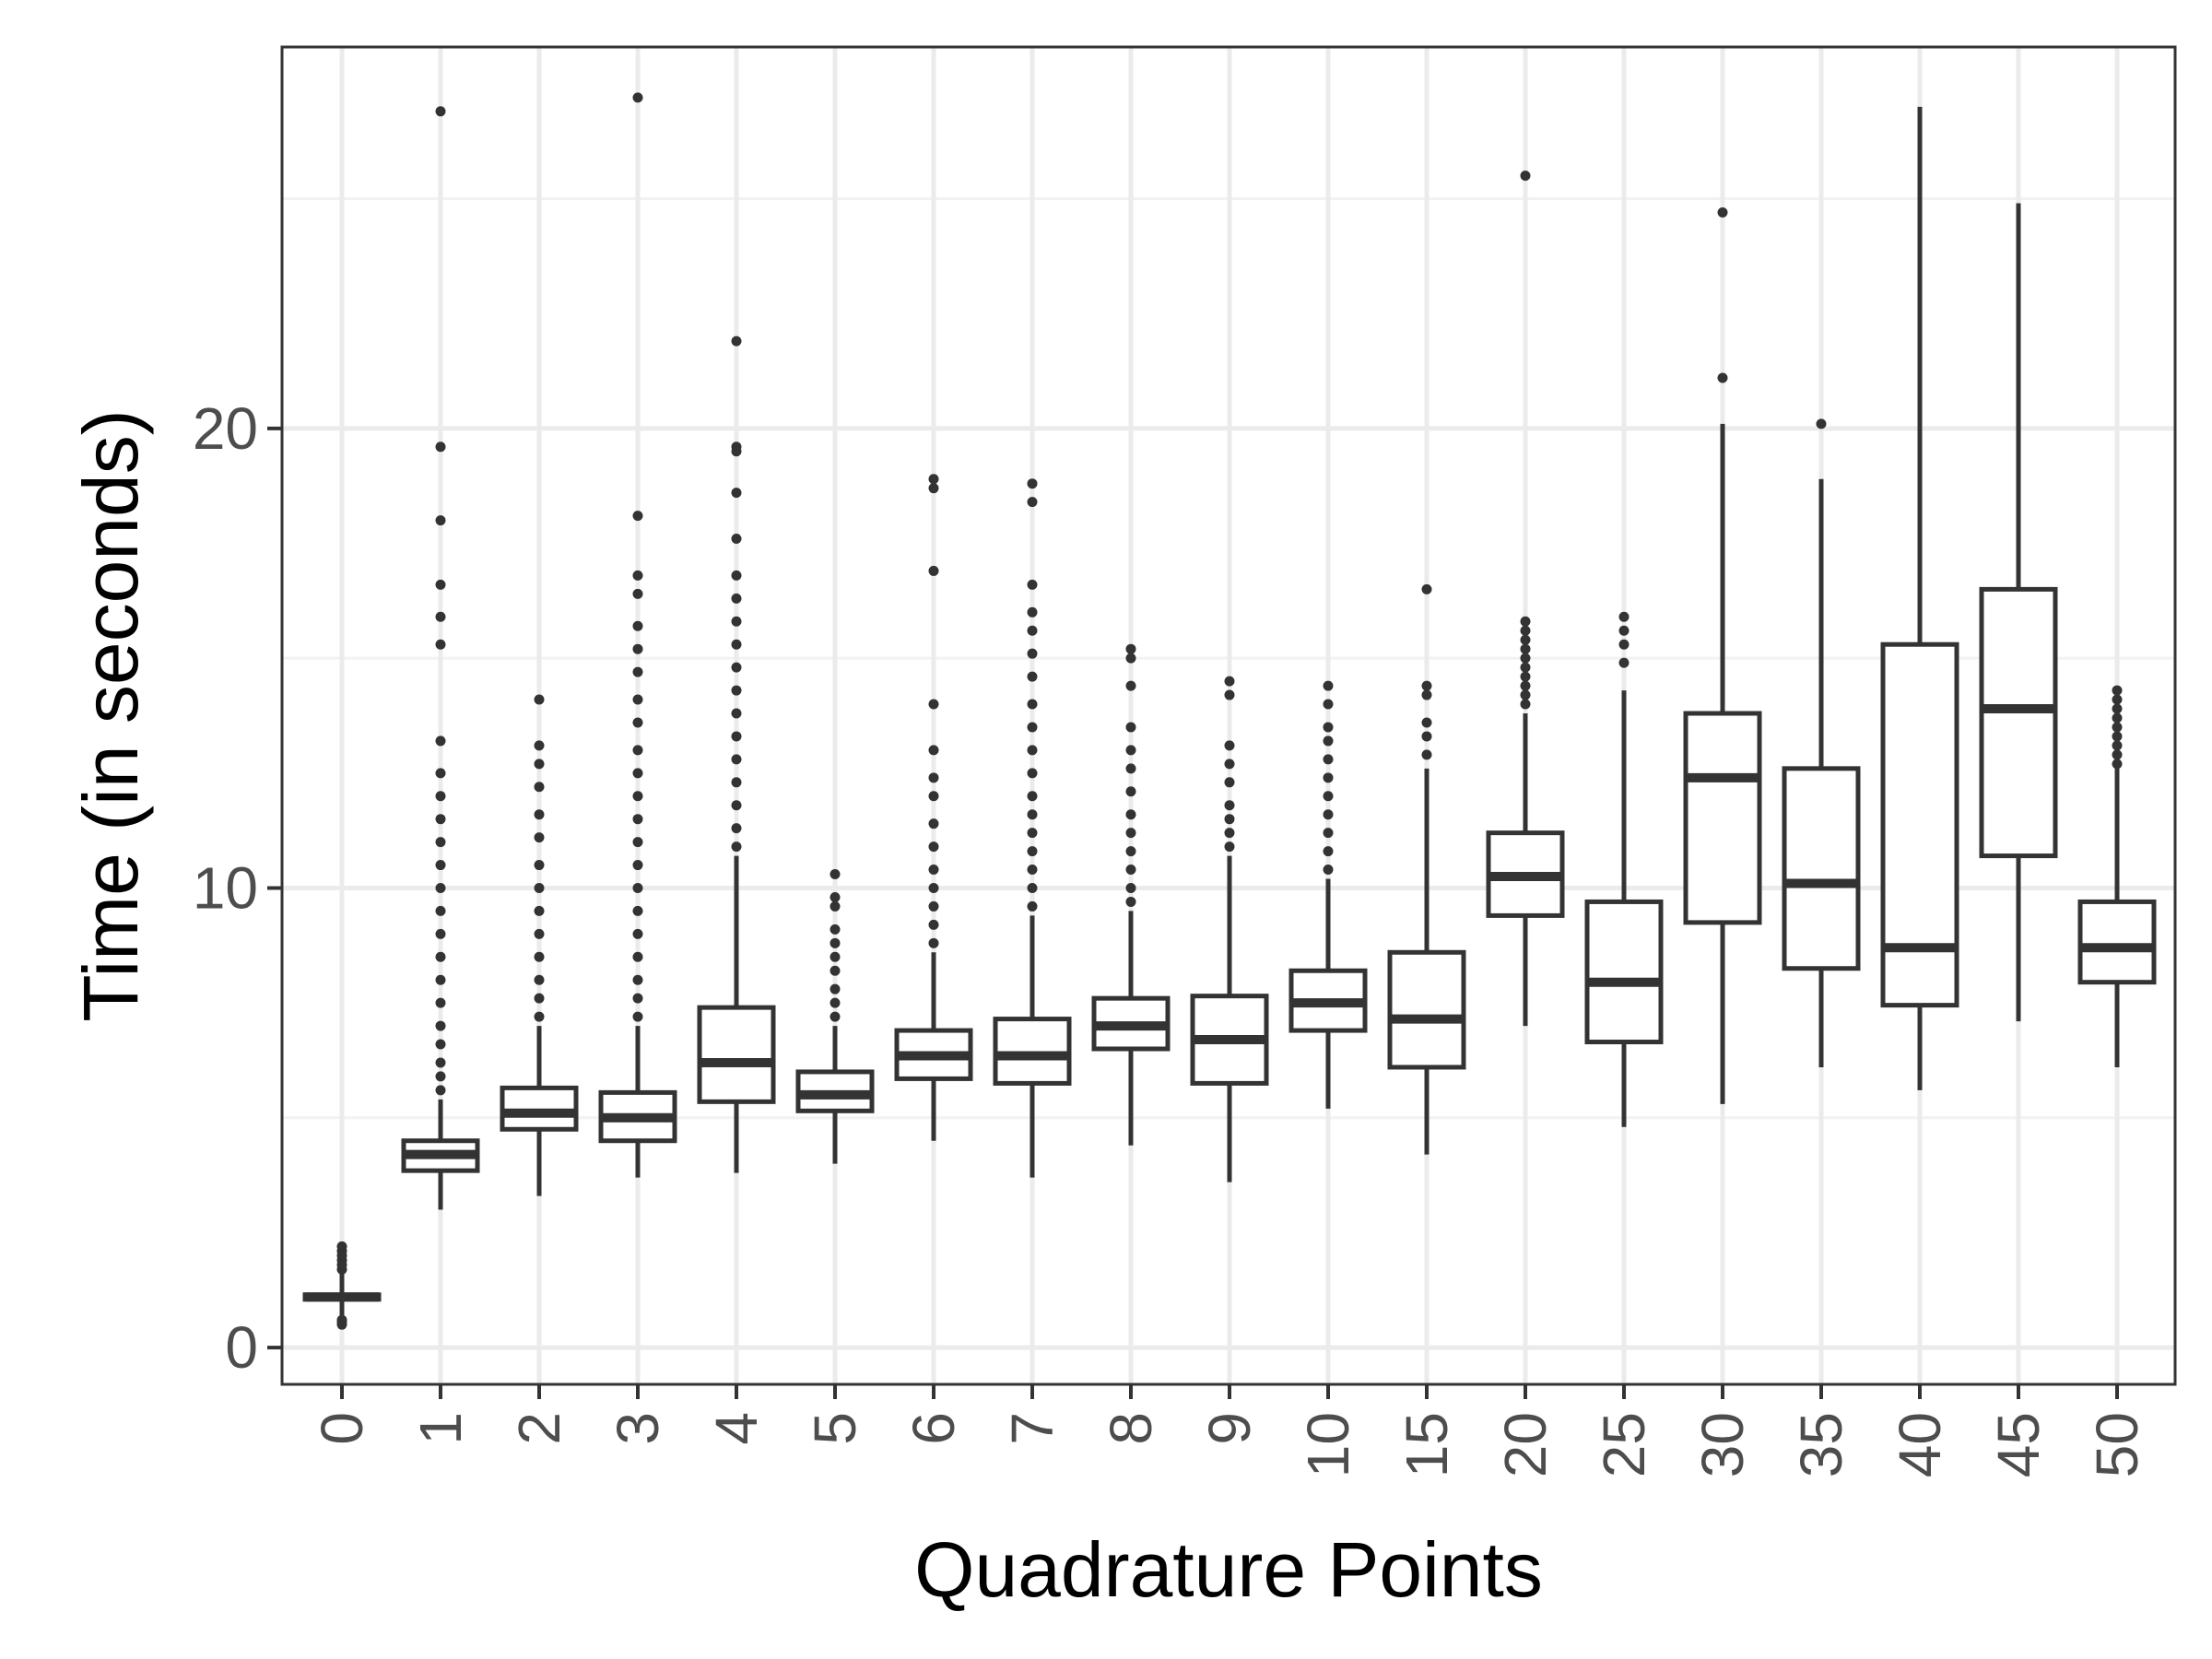 This screenshot has height=1659, width=2212. What do you see at coordinates (225, 428) in the screenshot?
I see `y-tick-label: 20` at bounding box center [225, 428].